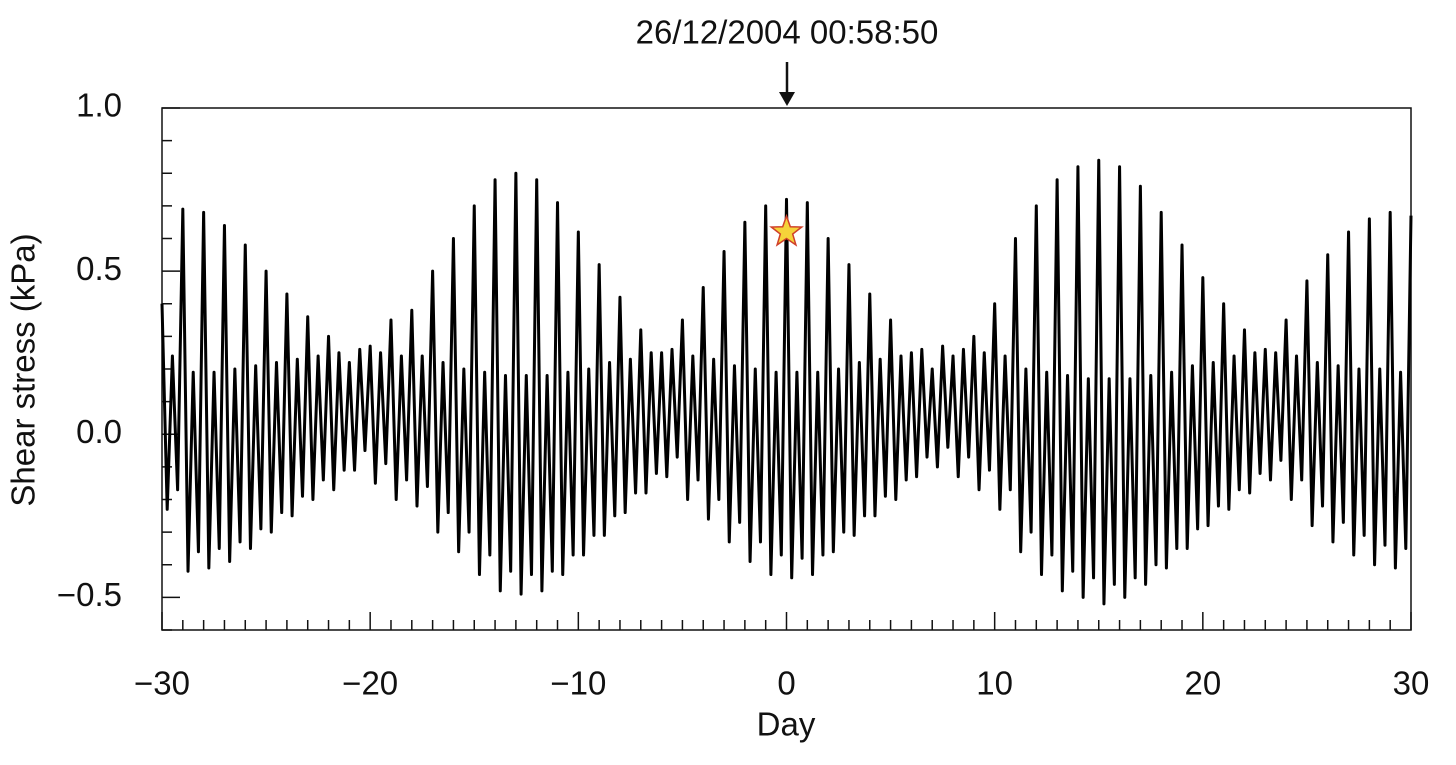  Describe the element at coordinates (786, 230) in the screenshot. I see `event-star` at that location.